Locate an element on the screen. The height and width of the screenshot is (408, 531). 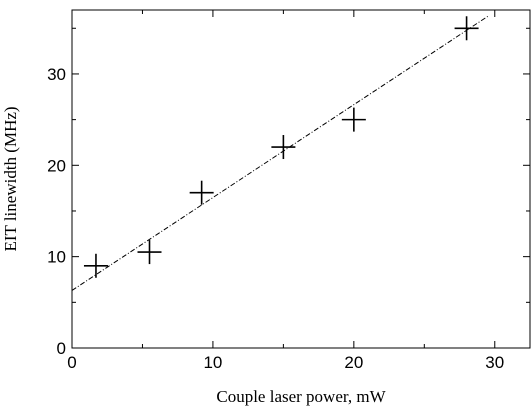
y-tick-label: 20 is located at coordinates (56, 165).